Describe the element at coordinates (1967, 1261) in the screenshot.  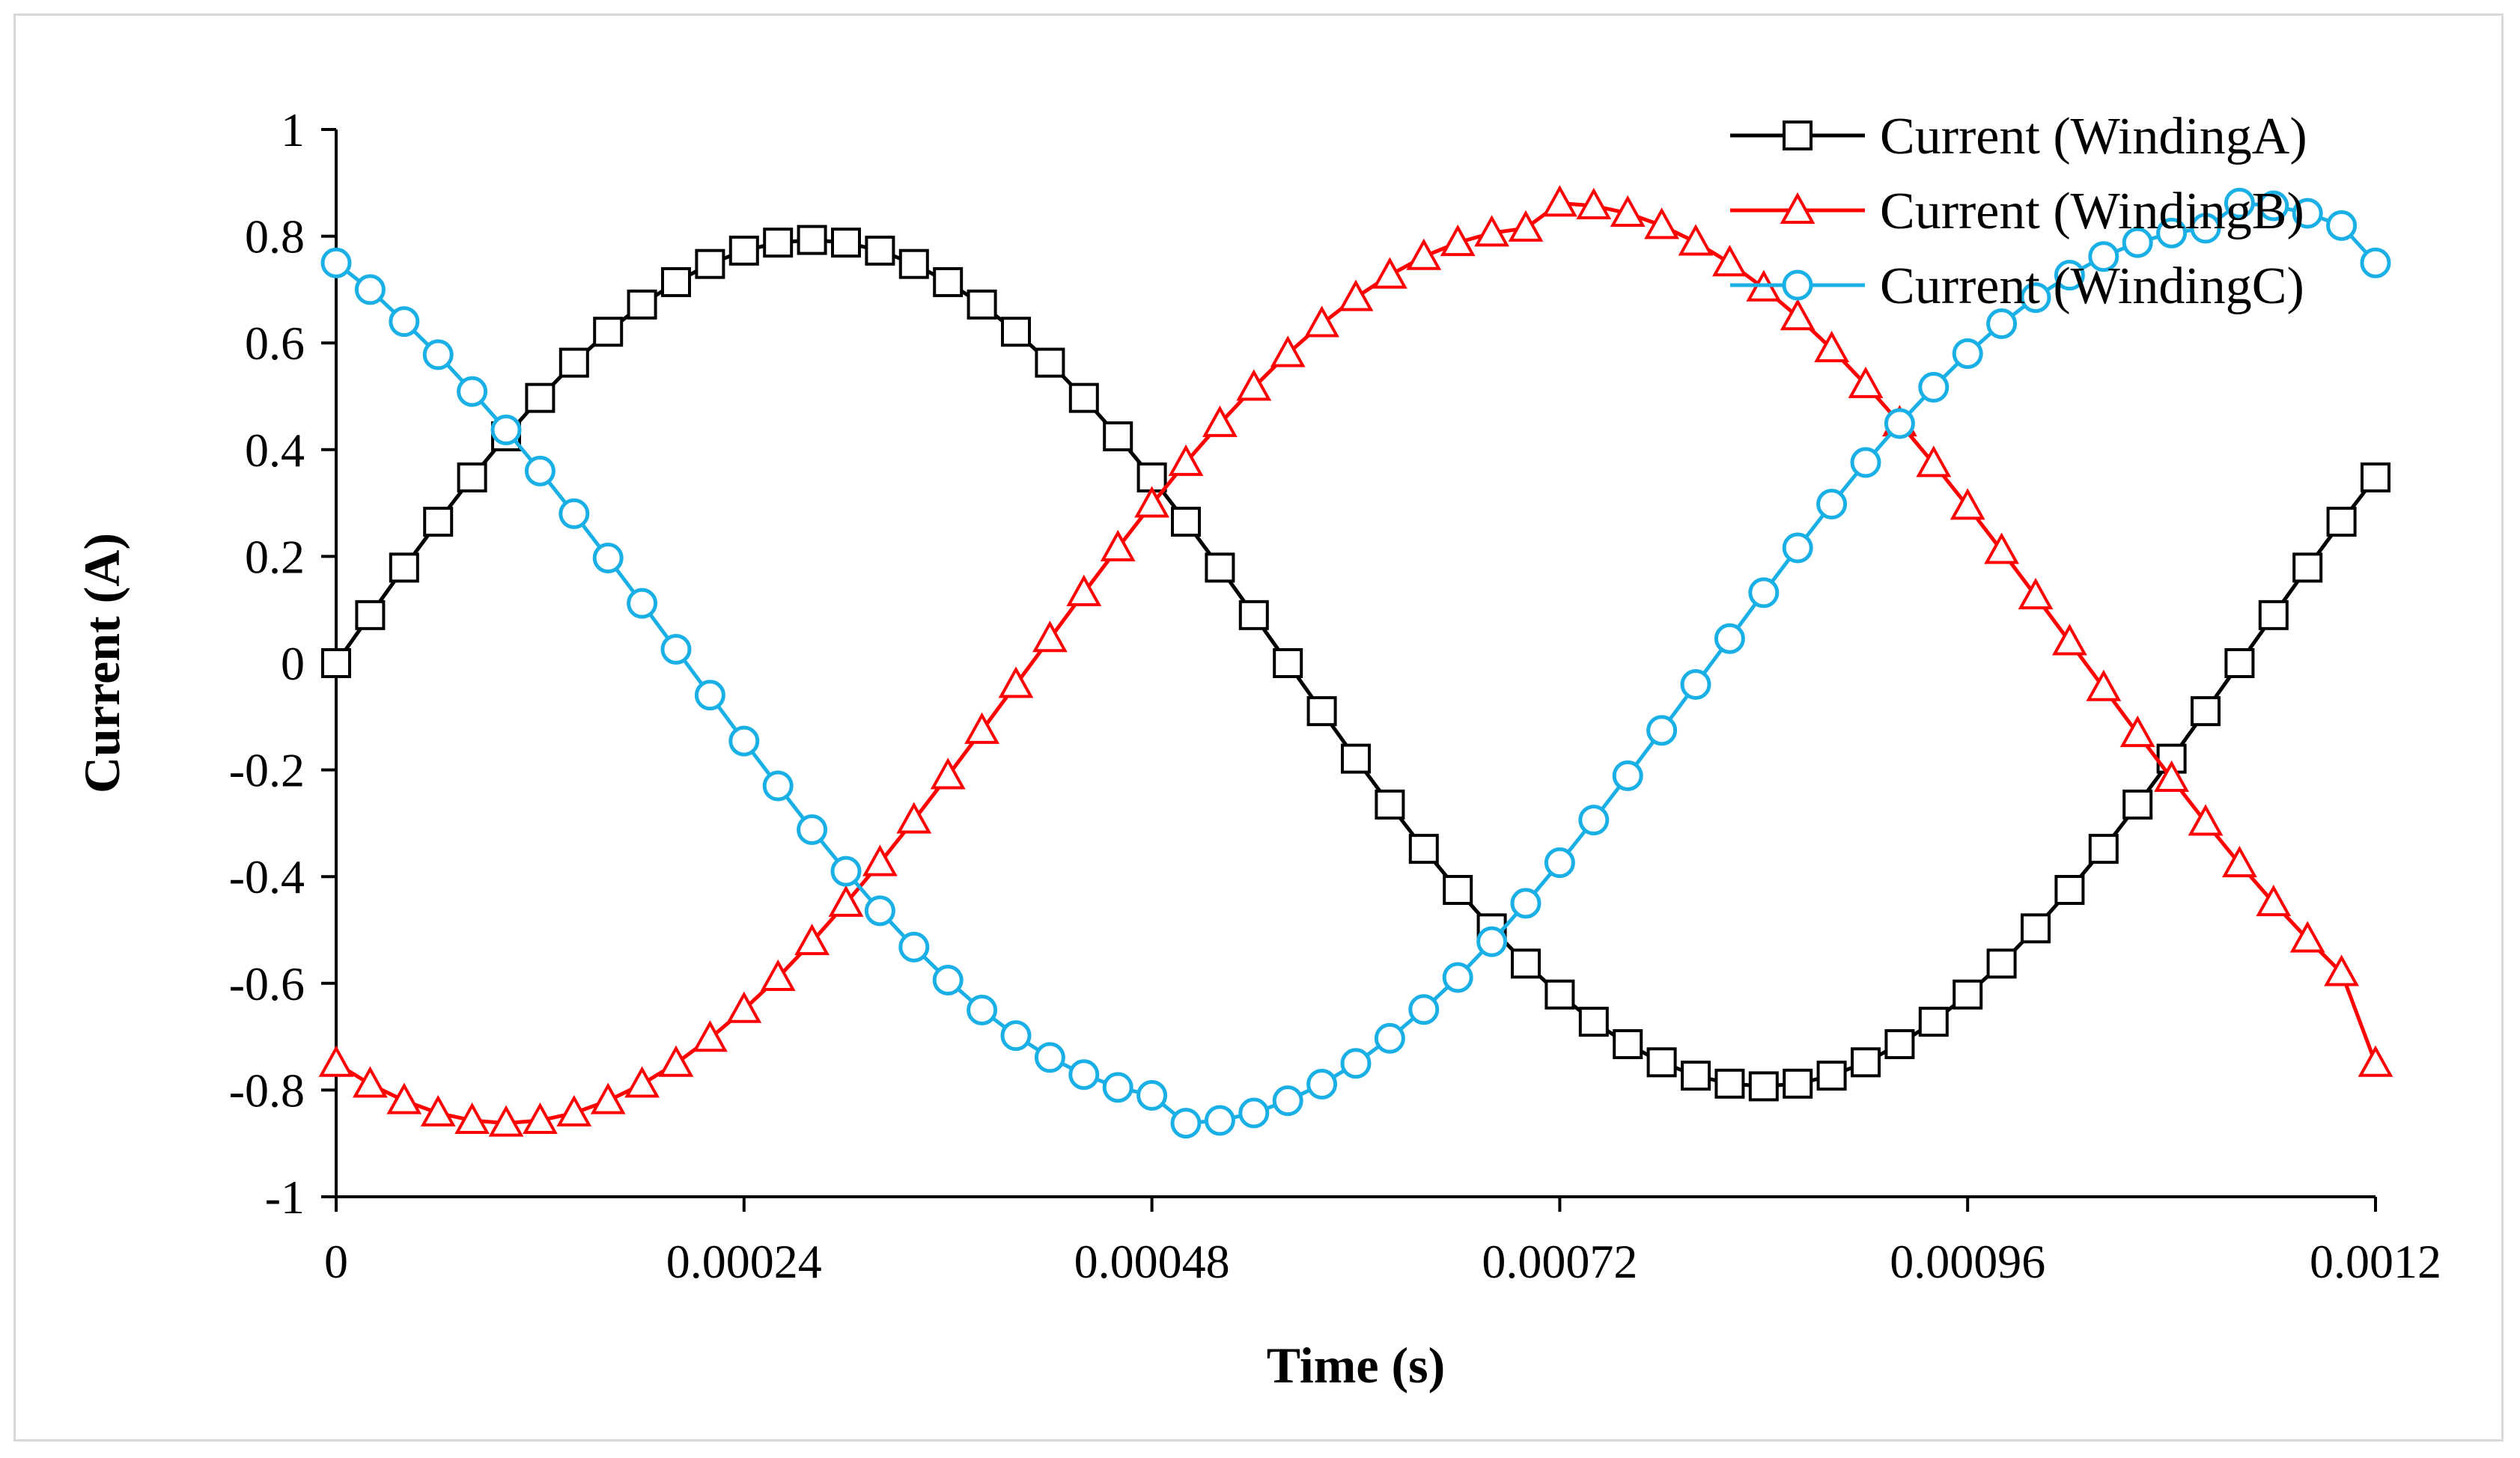
I see `x-tick-label: 0.00096` at that location.